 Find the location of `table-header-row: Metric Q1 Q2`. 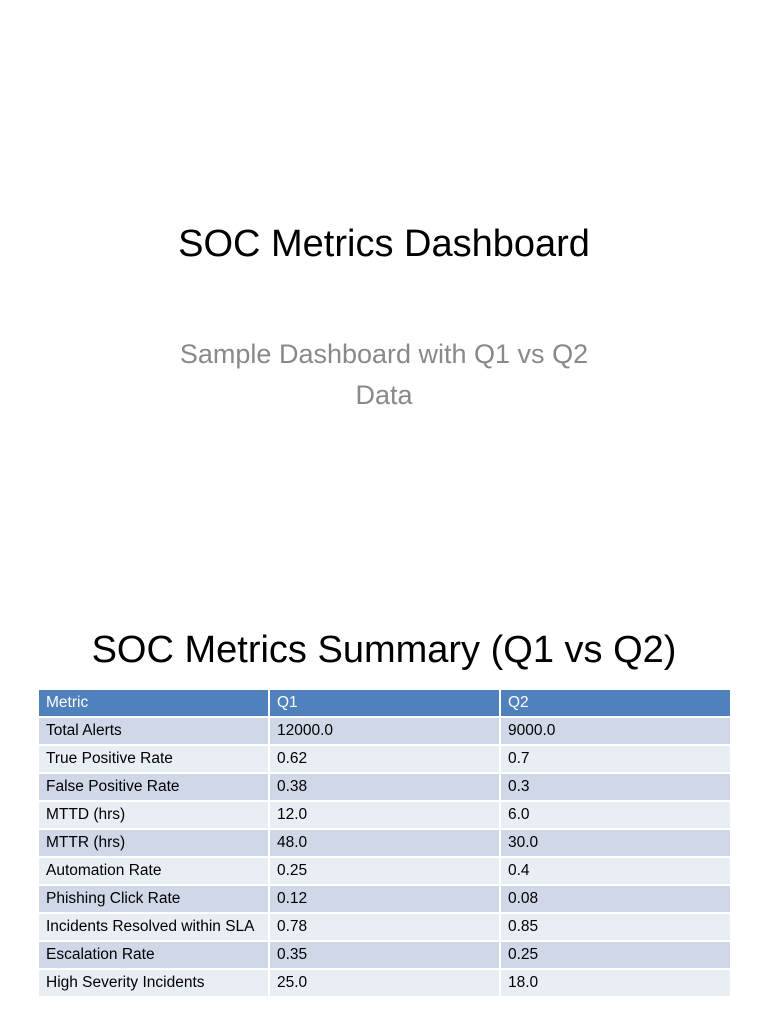

table-header-row: Metric Q1 Q2 is located at coordinates (384, 704).